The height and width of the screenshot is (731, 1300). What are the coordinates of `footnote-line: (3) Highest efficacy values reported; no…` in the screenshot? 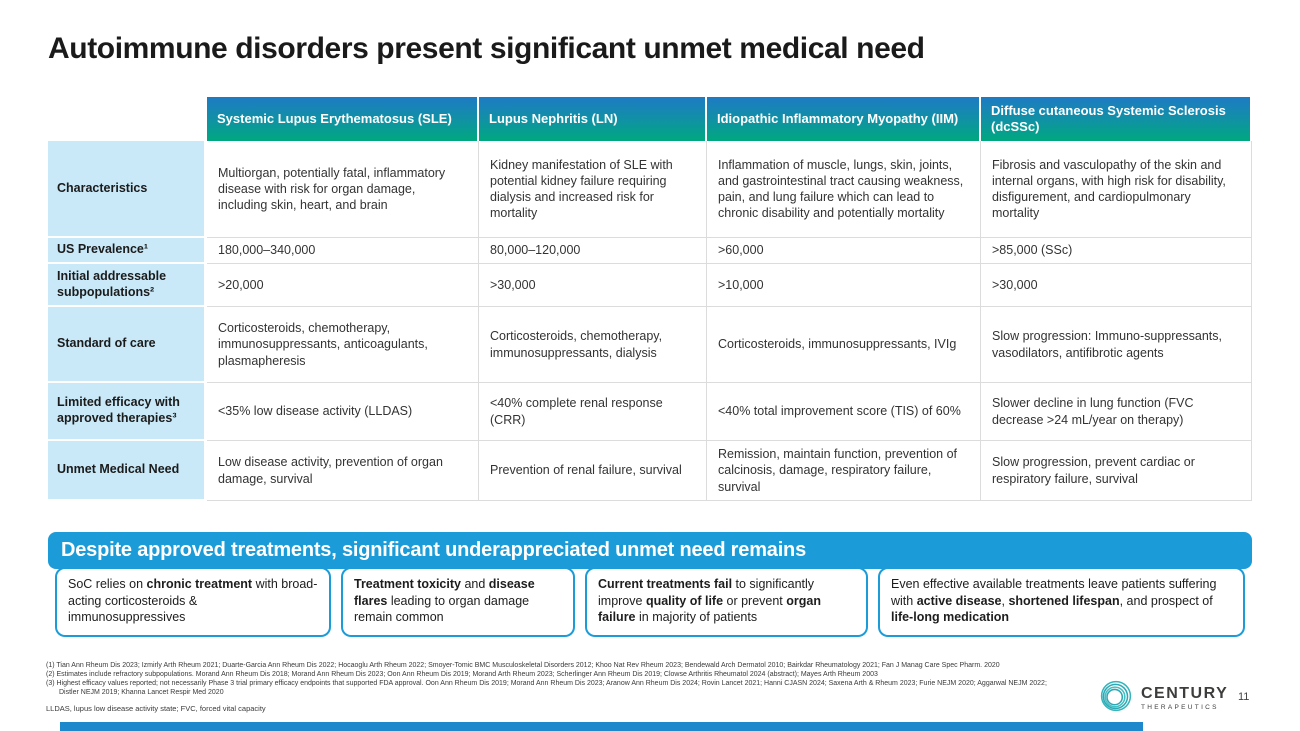 It's located at (546, 684).